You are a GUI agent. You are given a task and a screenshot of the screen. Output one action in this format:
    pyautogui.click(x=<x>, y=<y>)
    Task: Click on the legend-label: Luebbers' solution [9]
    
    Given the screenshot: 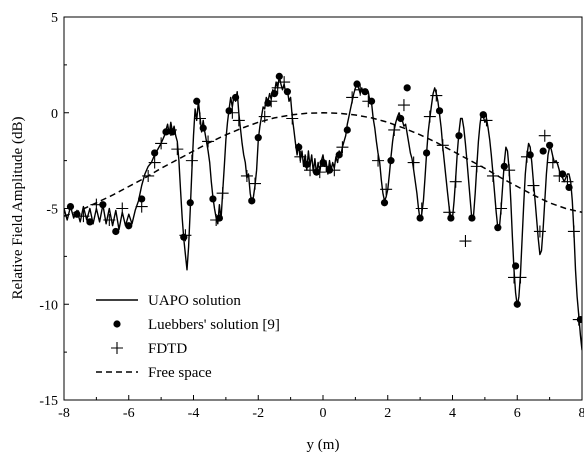 What is the action you would take?
    pyautogui.click(x=214, y=325)
    